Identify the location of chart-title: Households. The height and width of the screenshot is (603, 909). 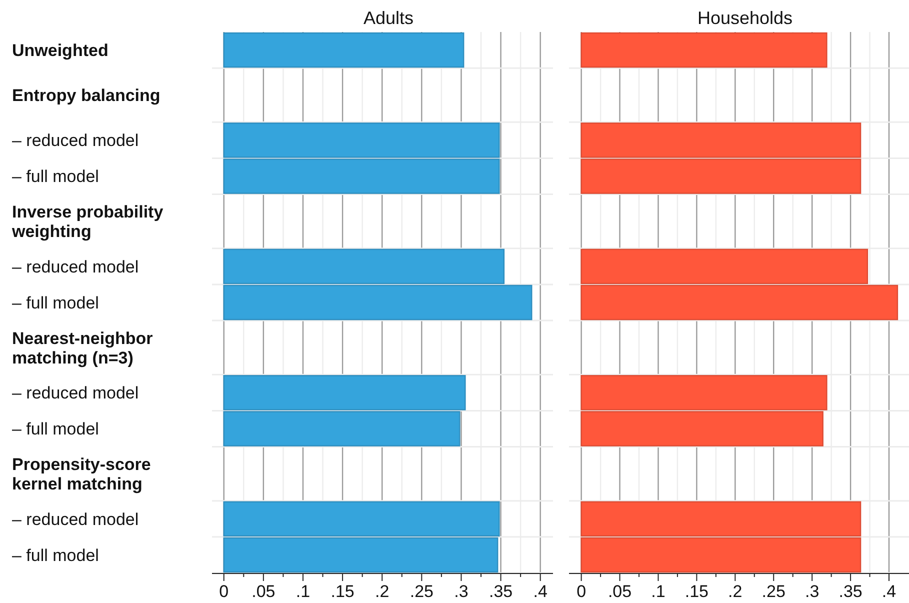
(745, 18).